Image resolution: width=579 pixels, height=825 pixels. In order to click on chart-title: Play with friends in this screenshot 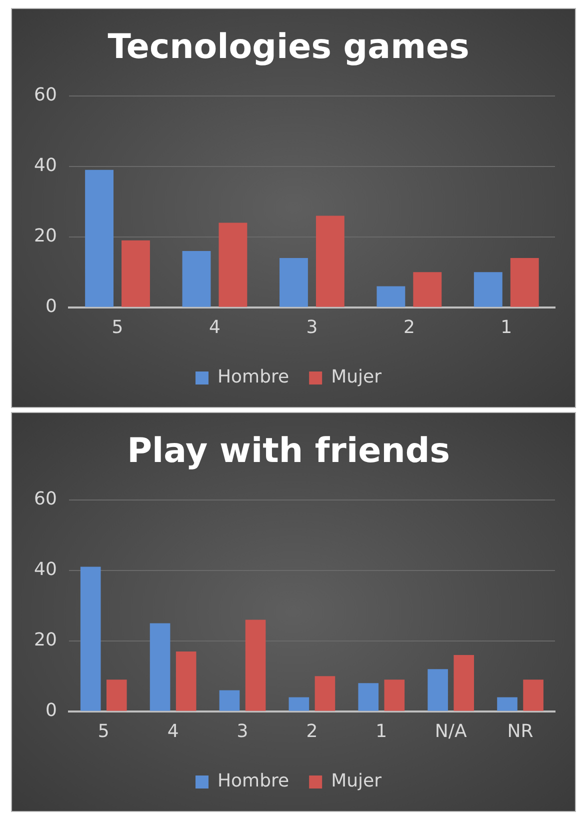, I will do `click(288, 451)`.